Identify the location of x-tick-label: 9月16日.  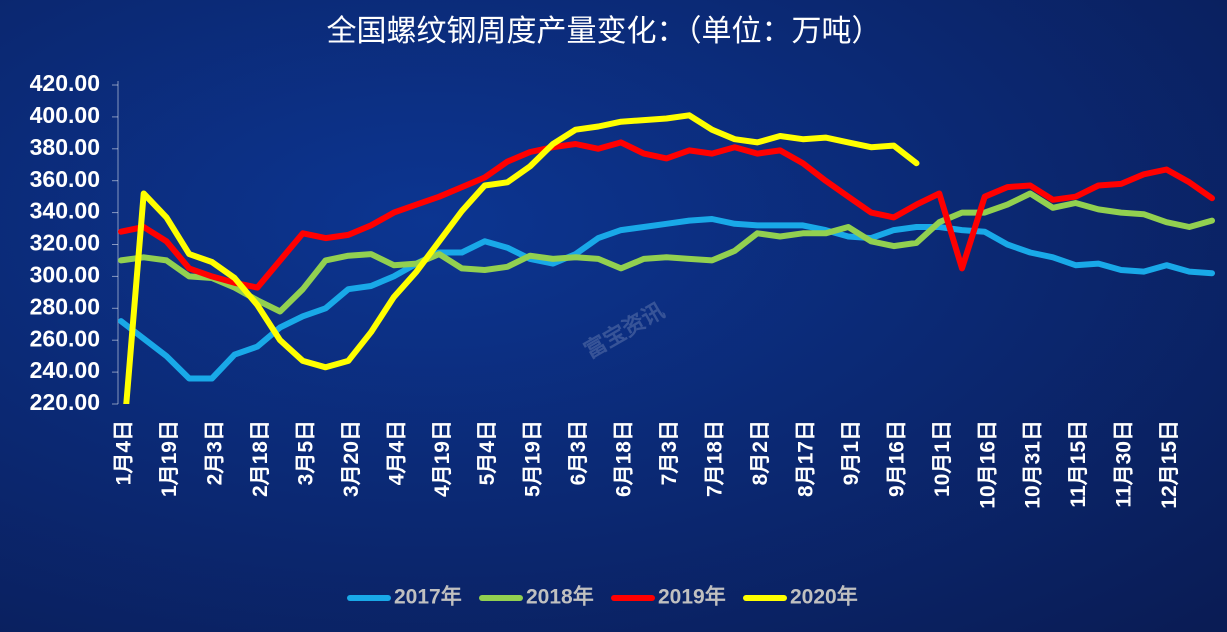
(896, 458).